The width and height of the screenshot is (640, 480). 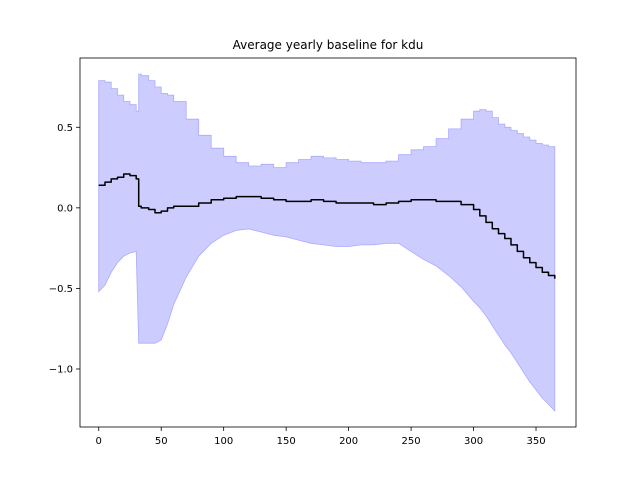 I want to click on x-tick-label: 200, so click(x=348, y=441).